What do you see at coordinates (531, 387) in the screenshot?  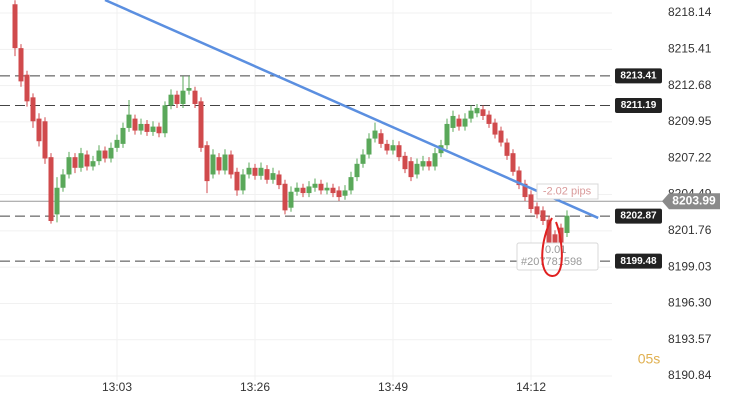 I see `x-tick-label: 14:12` at bounding box center [531, 387].